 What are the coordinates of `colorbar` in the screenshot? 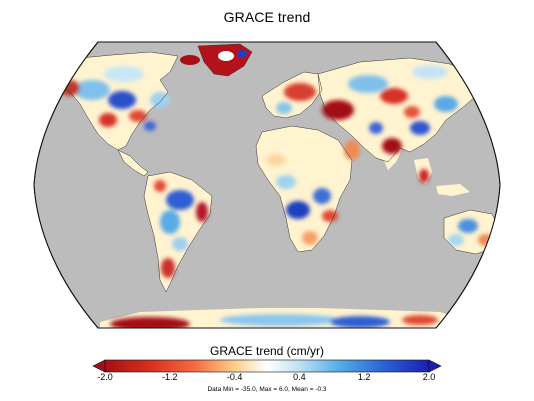 It's located at (267, 366).